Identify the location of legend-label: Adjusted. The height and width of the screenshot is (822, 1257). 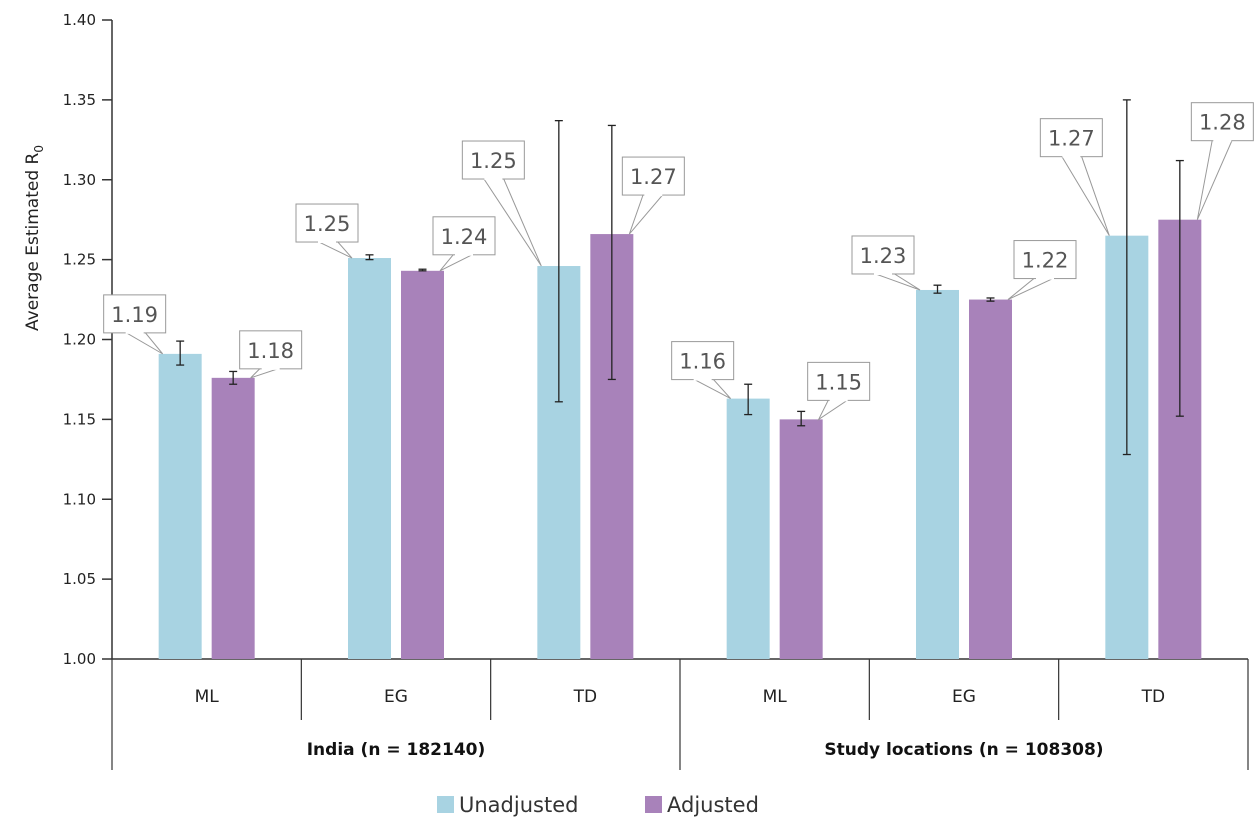
(713, 805).